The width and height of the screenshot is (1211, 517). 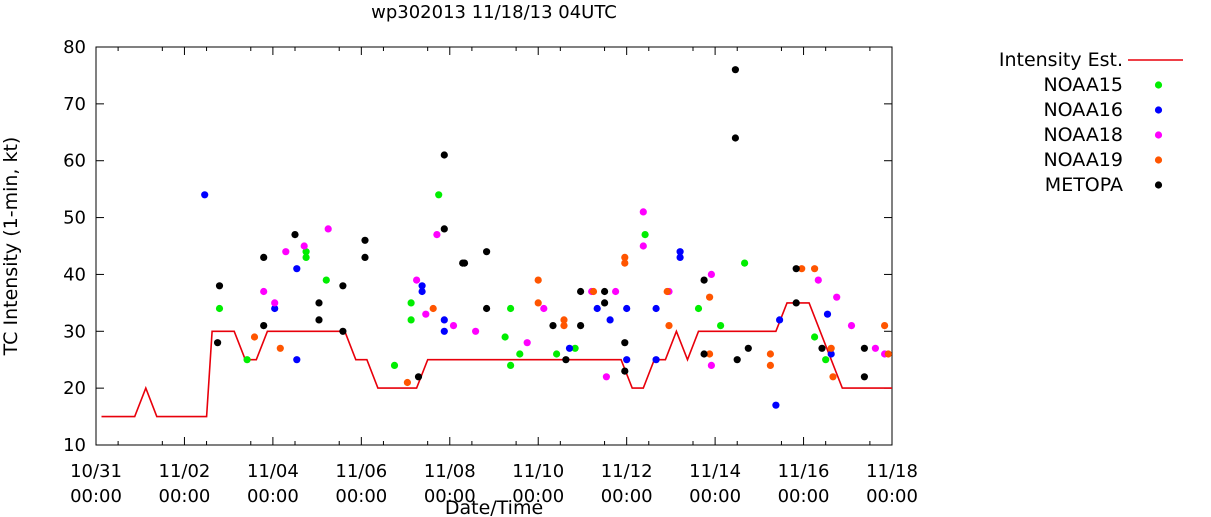 I want to click on x-tick-label-date: 11/04, so click(x=273, y=471).